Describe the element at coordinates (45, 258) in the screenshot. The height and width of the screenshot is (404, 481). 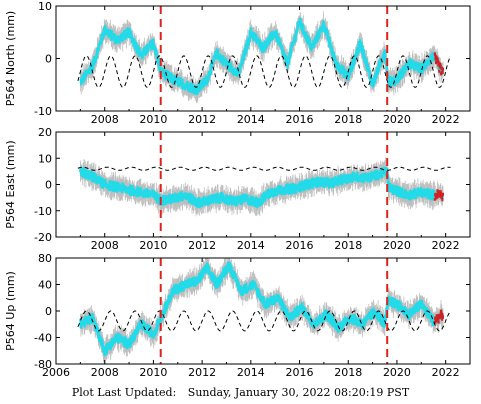
I see `y-tick-label: 80` at that location.